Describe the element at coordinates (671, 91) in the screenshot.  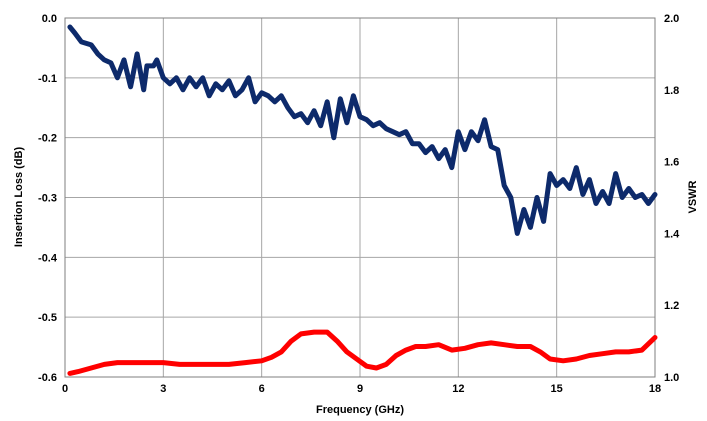
I see `y2-tick-label: 1.8` at that location.